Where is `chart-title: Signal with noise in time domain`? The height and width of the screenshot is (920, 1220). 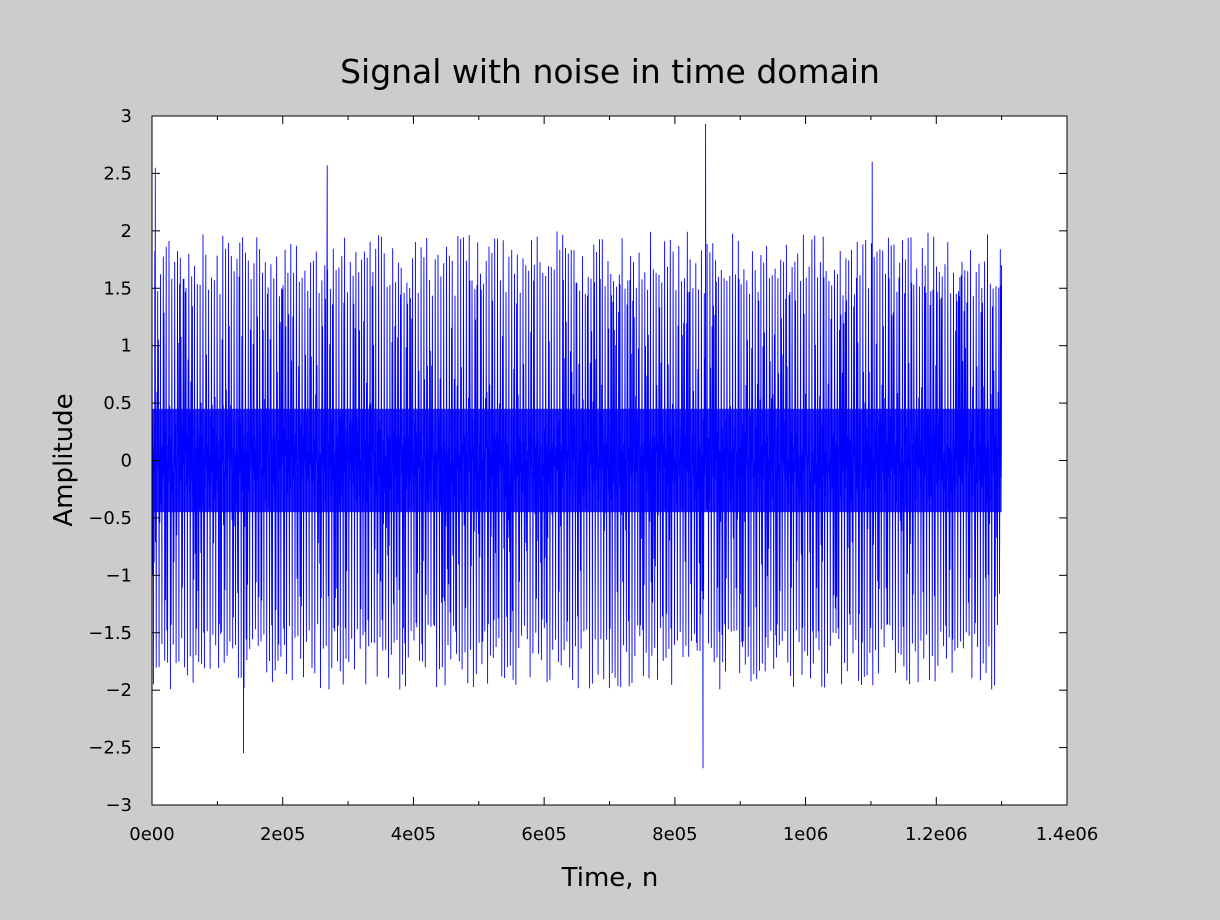
chart-title: Signal with noise in time domain is located at coordinates (610, 71).